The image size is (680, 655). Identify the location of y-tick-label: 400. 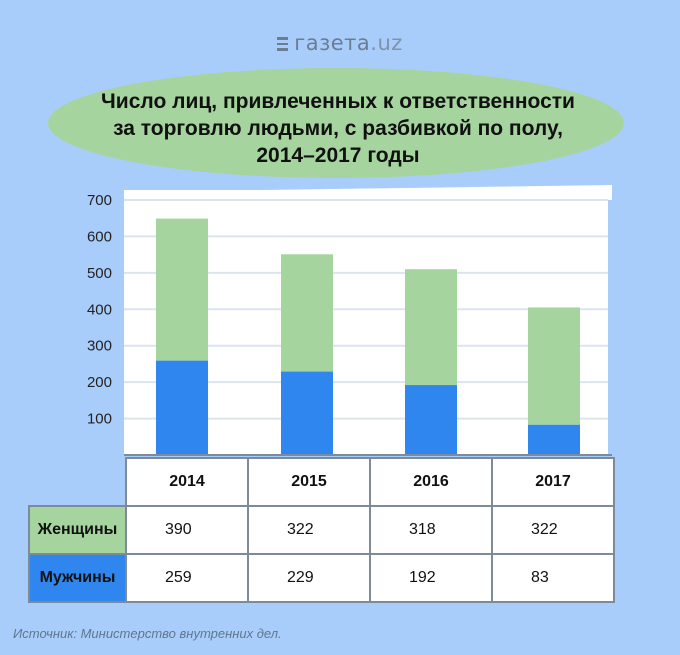
(99, 309).